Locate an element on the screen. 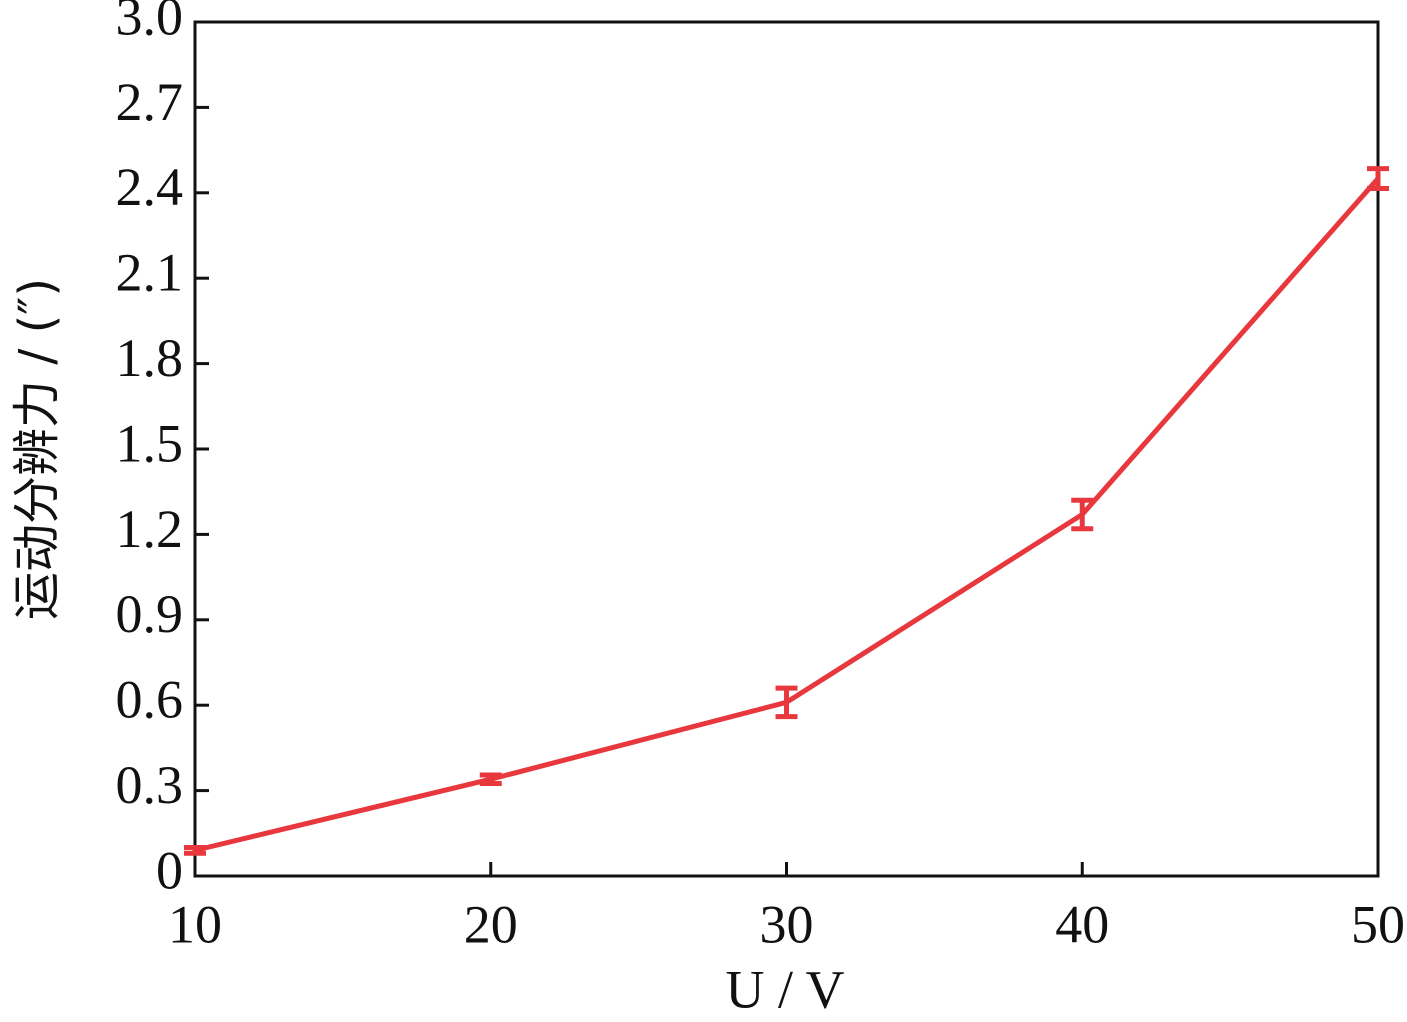 This screenshot has width=1407, height=1022. y-tick-label: 0.3 is located at coordinates (150, 785).